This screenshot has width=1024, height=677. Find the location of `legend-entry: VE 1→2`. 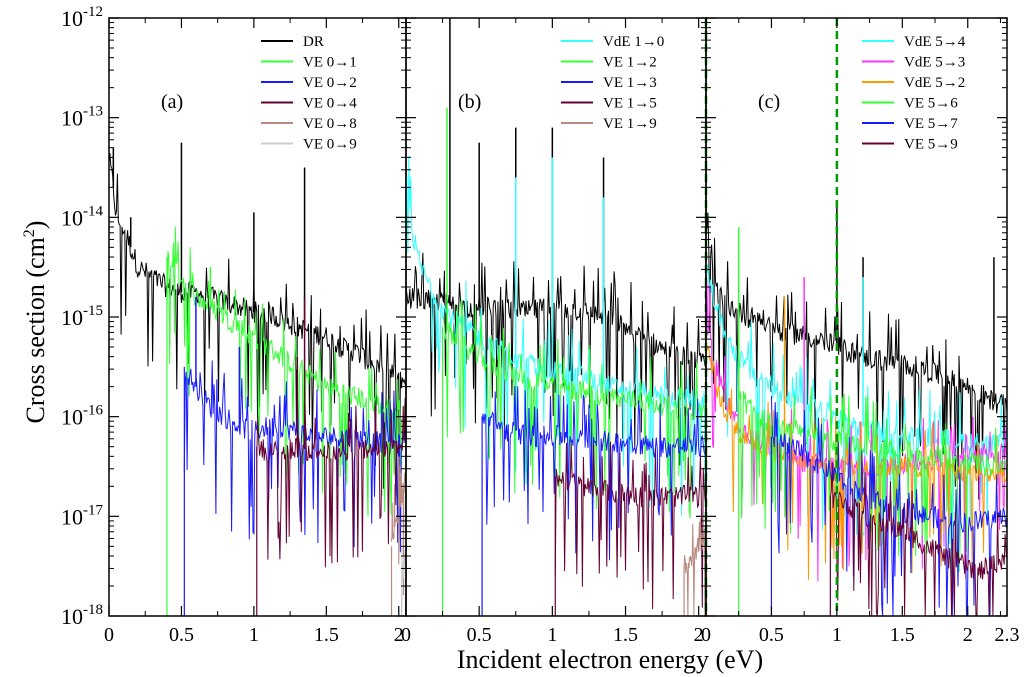

legend-entry: VE 1→2 is located at coordinates (630, 63).